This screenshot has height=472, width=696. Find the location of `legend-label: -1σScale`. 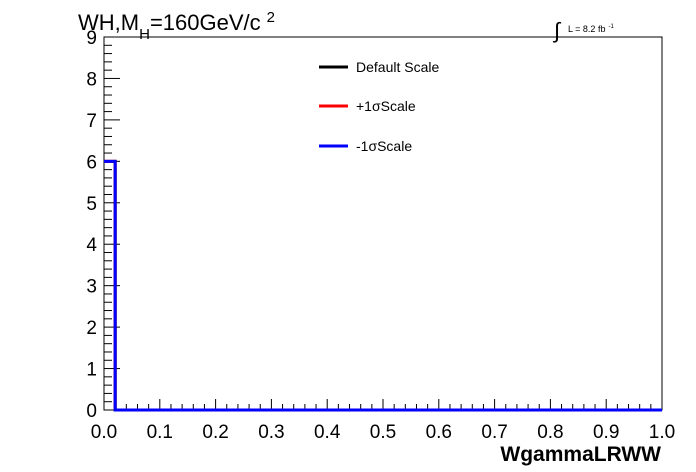

legend-label: -1σScale is located at coordinates (384, 146).